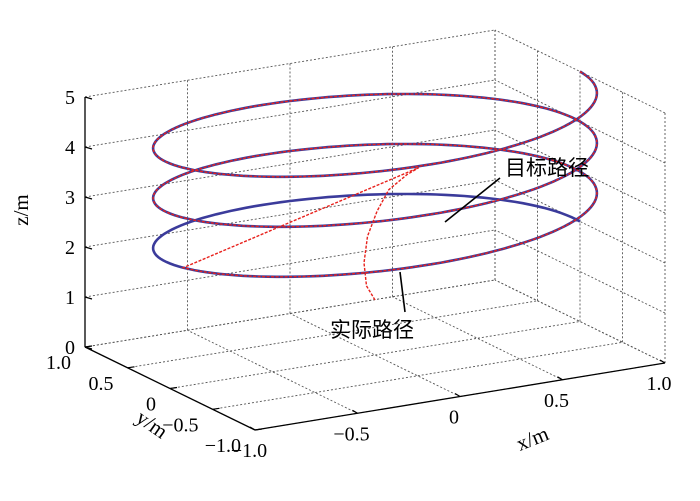 The image size is (700, 501). I want to click on x-tick-label: 1.0, so click(659, 384).